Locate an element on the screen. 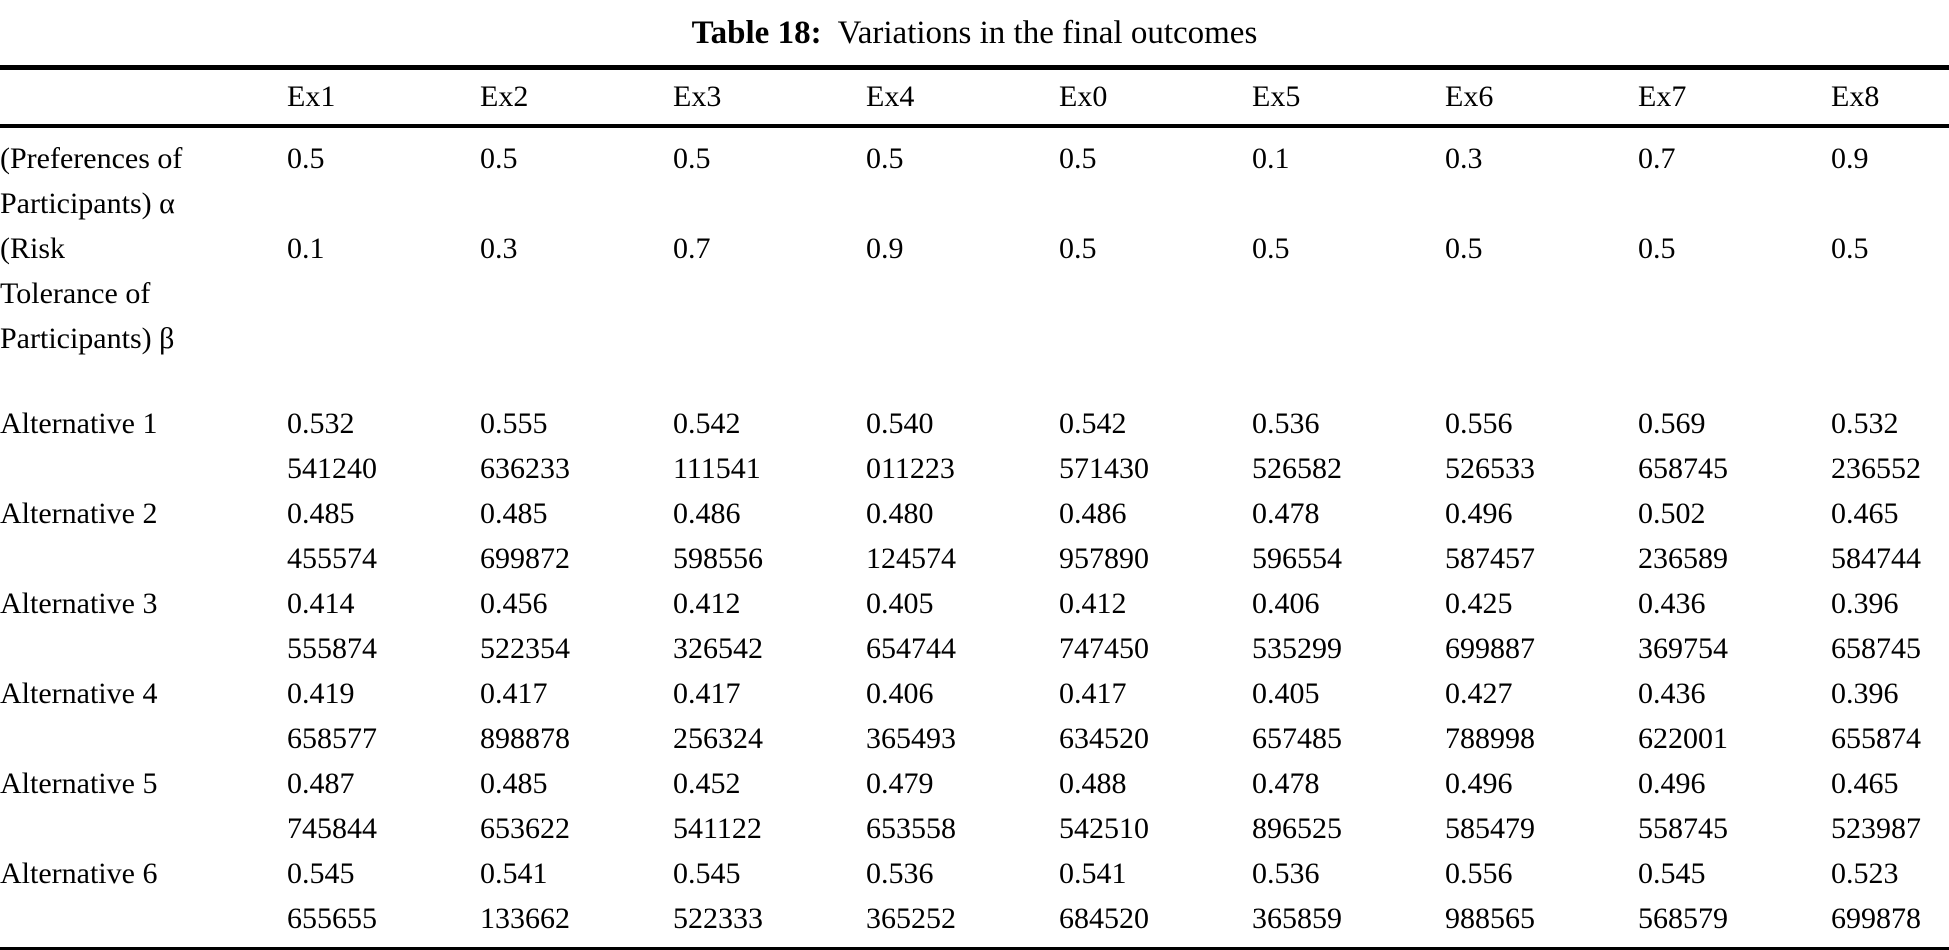 The width and height of the screenshot is (1949, 950). column-header-rowlabel is located at coordinates (143, 97).